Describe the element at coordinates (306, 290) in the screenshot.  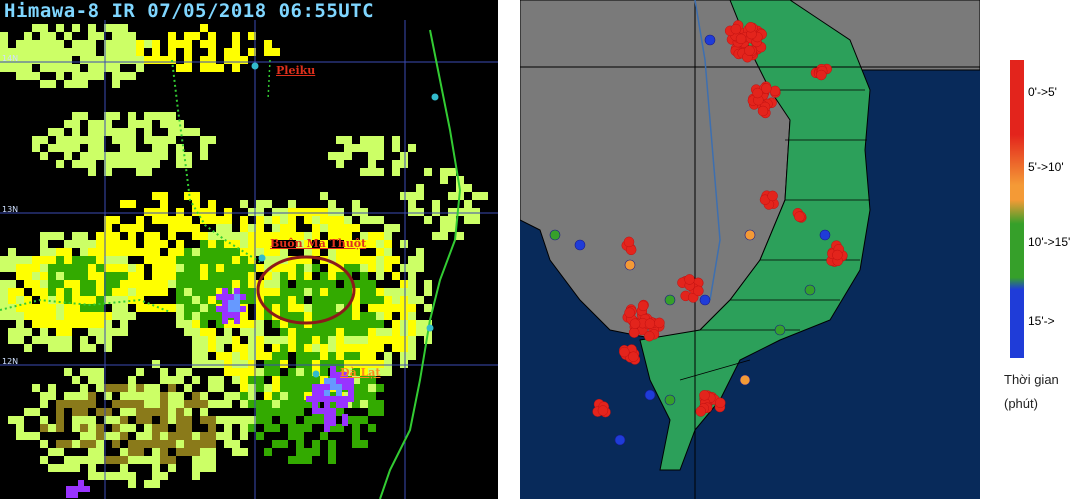
I see `highlight-ellipse` at that location.